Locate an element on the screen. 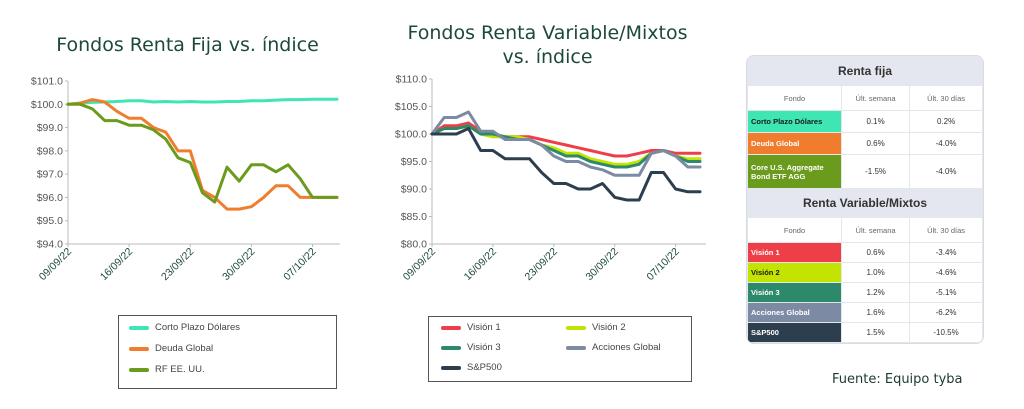 The width and height of the screenshot is (1024, 409). rv-row: Visión 1 0.6% -3.4% is located at coordinates (865, 252).